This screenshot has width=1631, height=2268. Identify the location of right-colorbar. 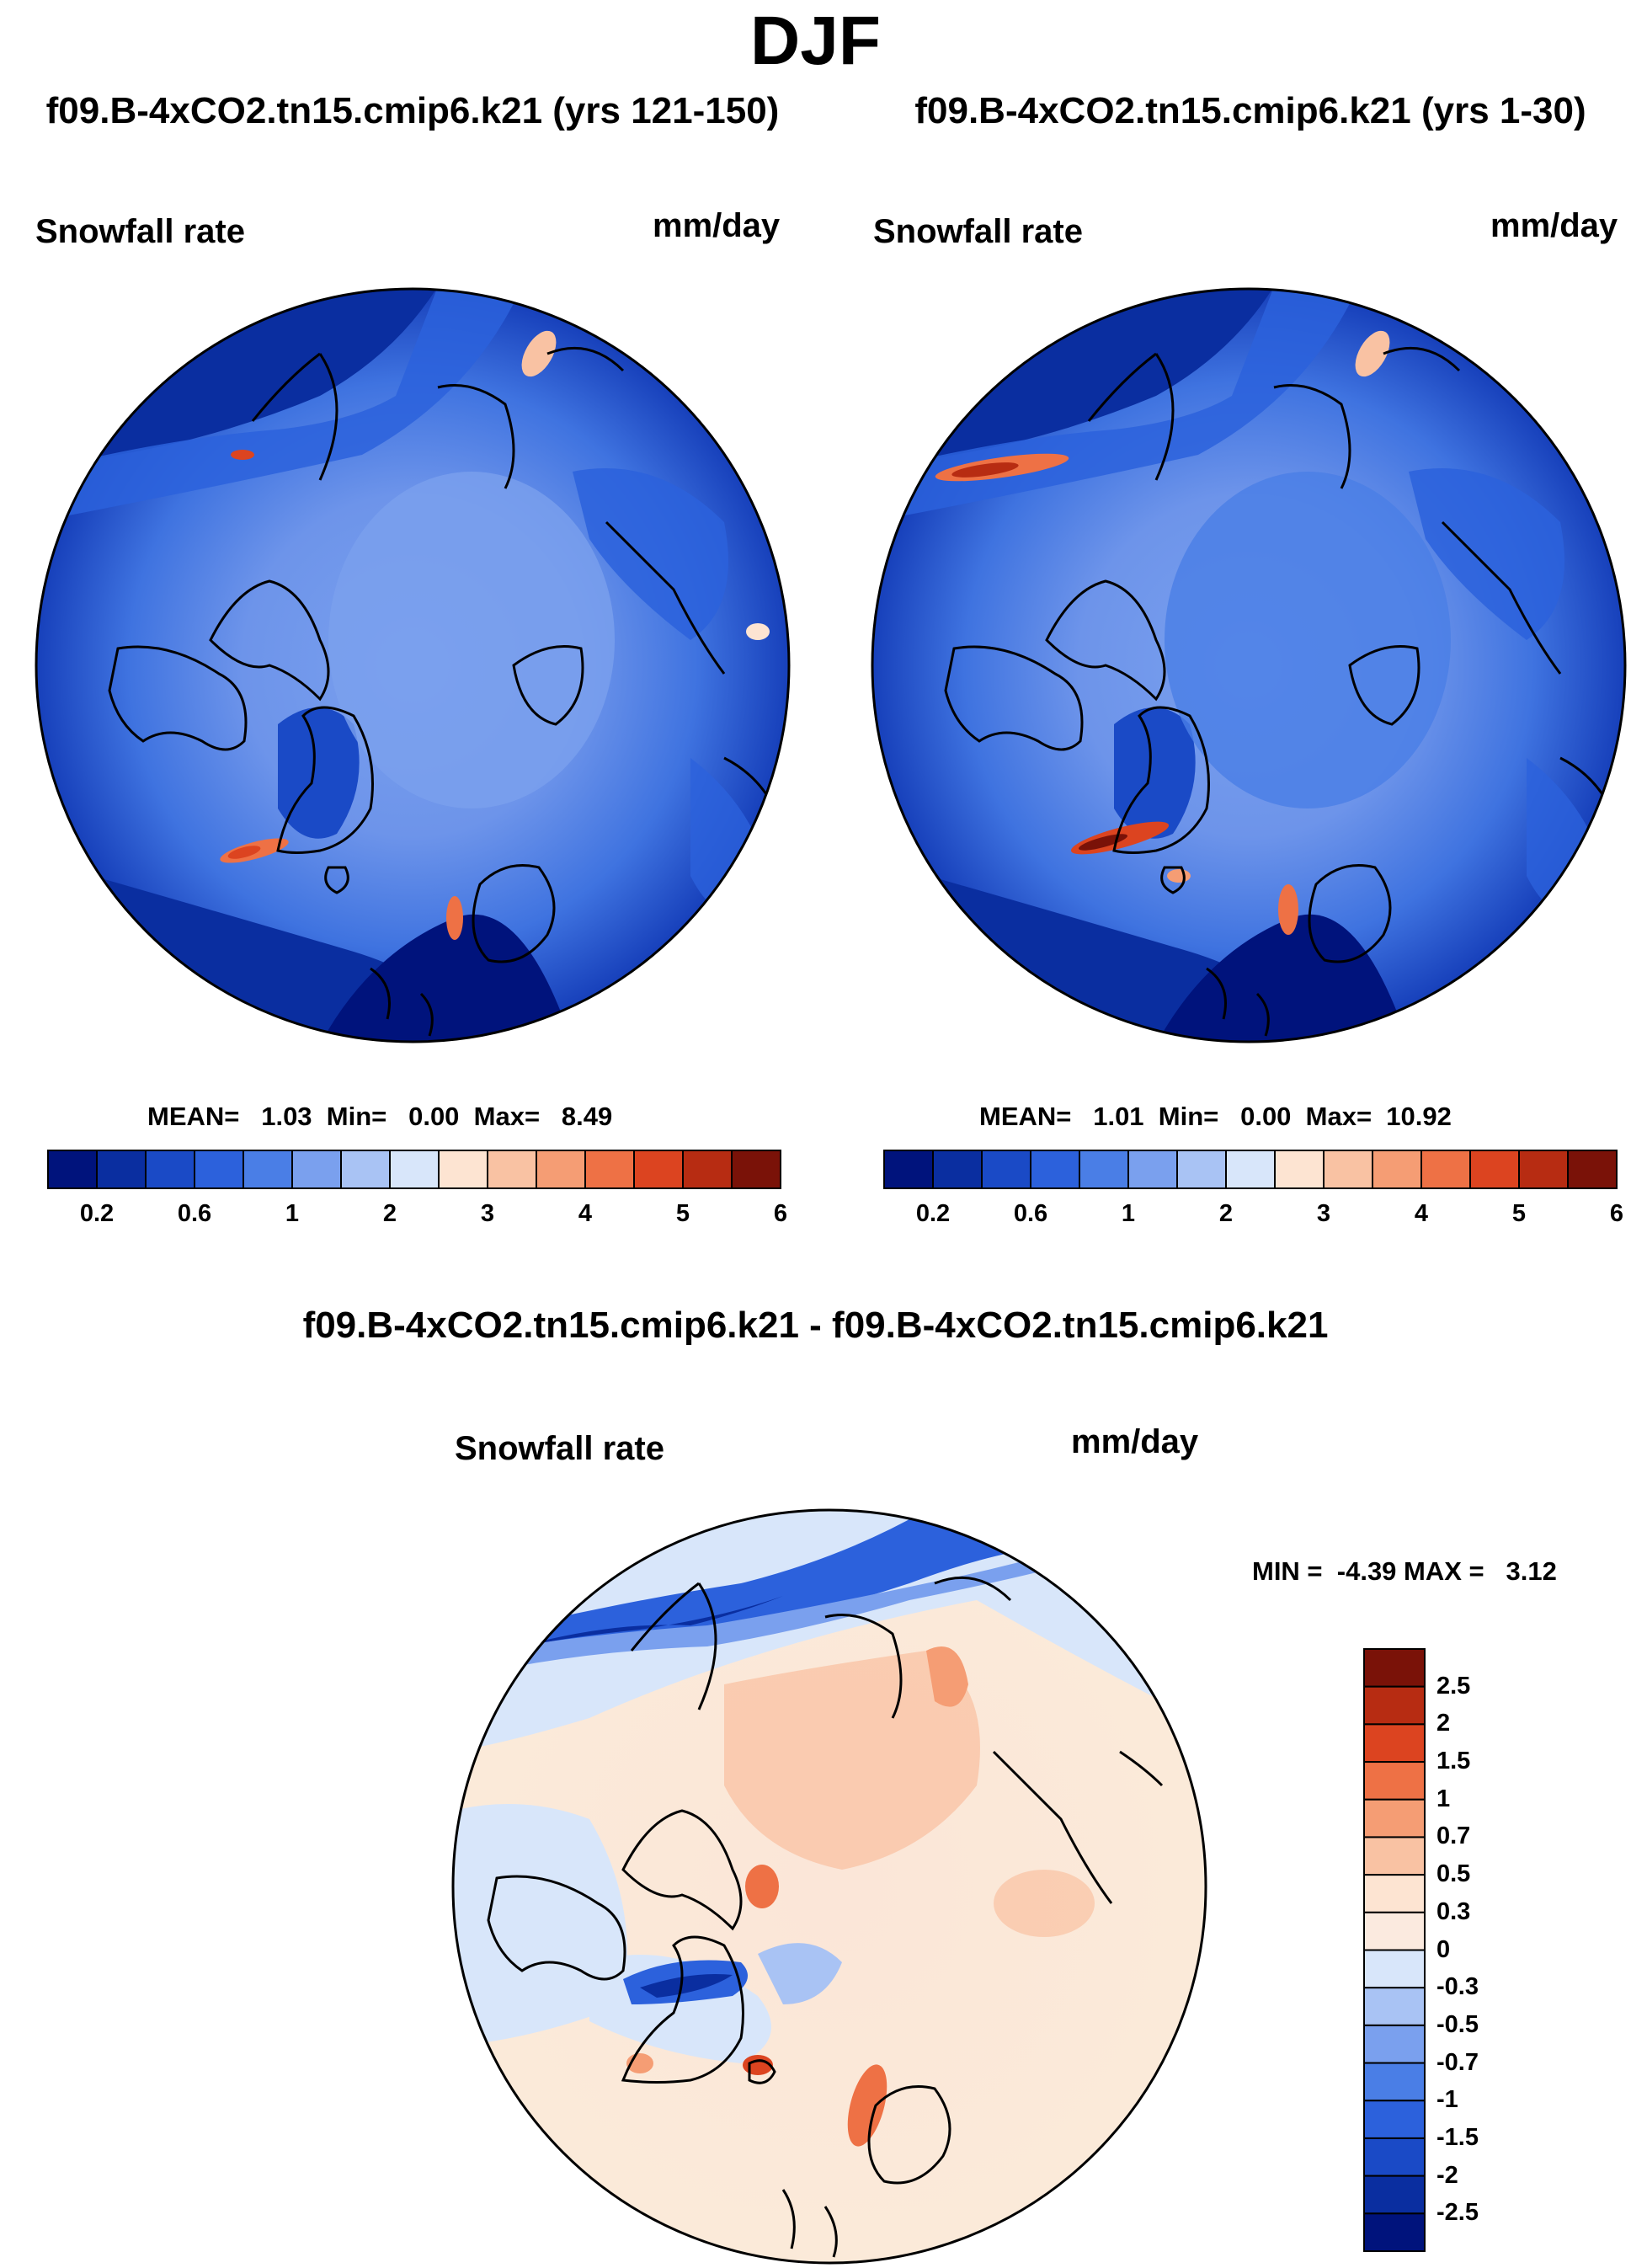
(1250, 1169).